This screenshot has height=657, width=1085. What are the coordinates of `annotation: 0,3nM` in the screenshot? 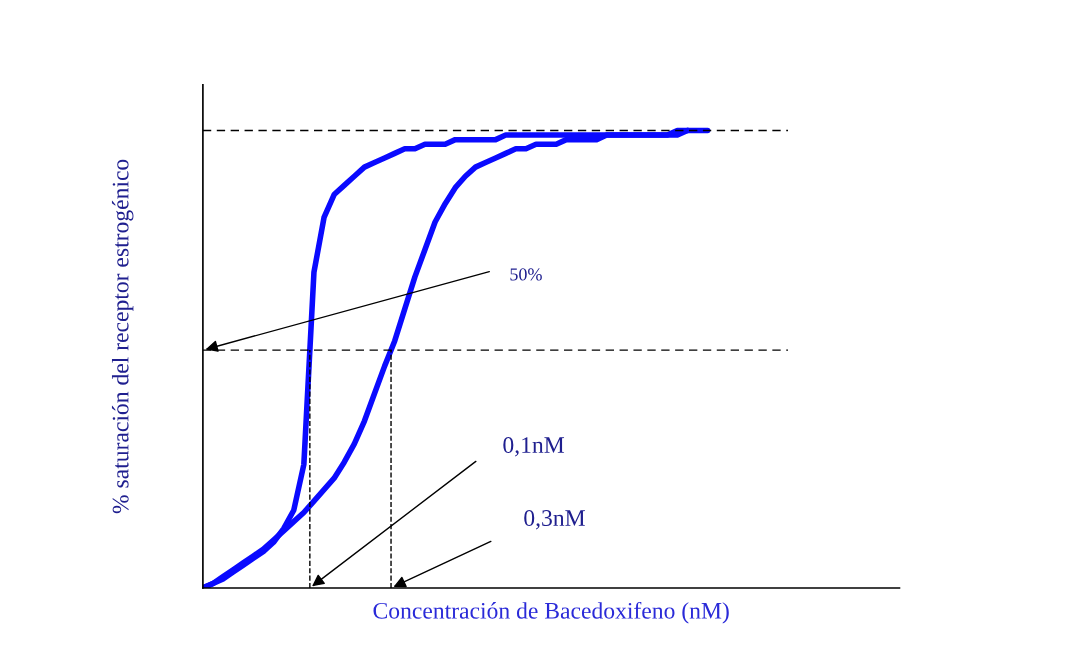 It's located at (554, 520).